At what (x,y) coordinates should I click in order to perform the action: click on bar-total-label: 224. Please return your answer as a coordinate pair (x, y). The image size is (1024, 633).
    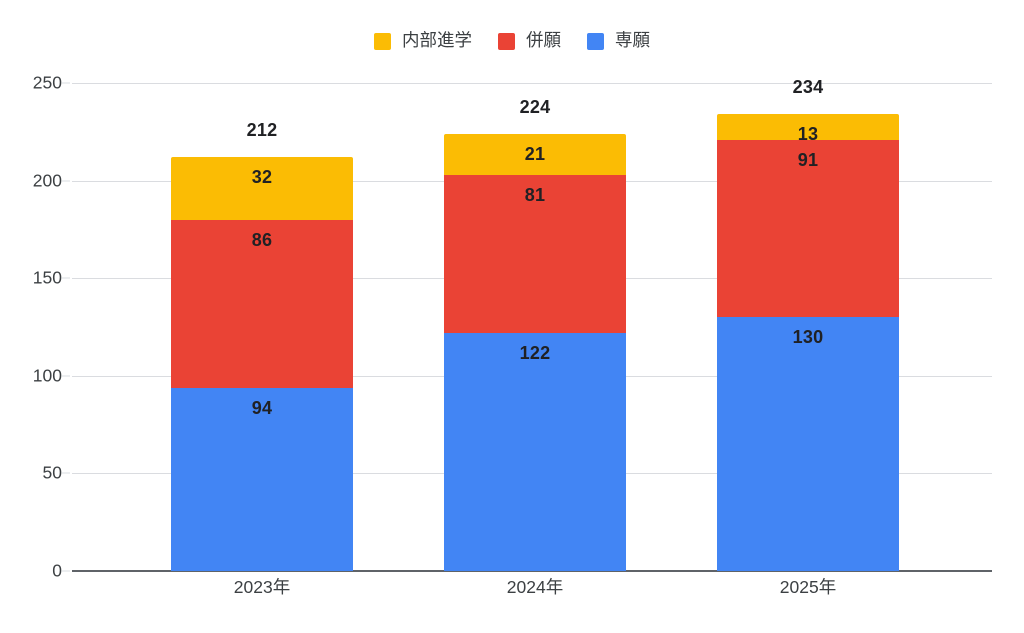
    Looking at the image, I should click on (535, 106).